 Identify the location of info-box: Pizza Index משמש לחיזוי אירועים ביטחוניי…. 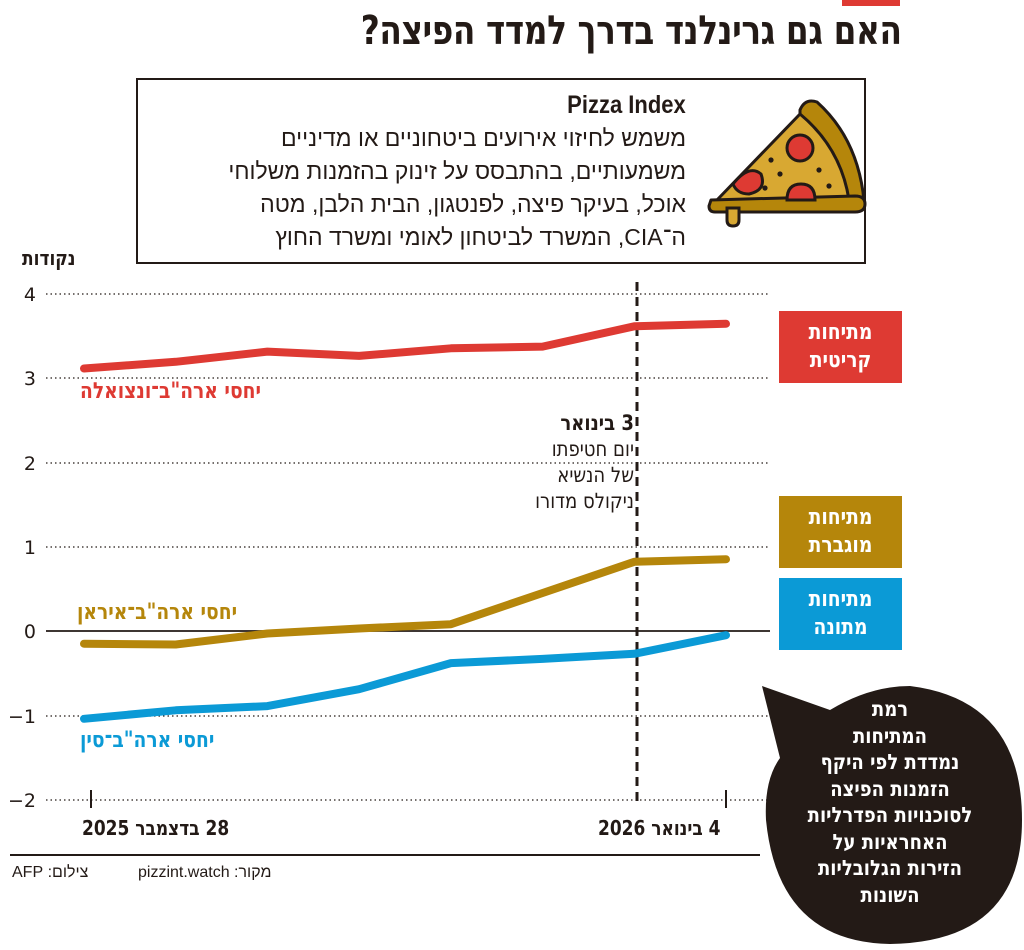
(501, 171).